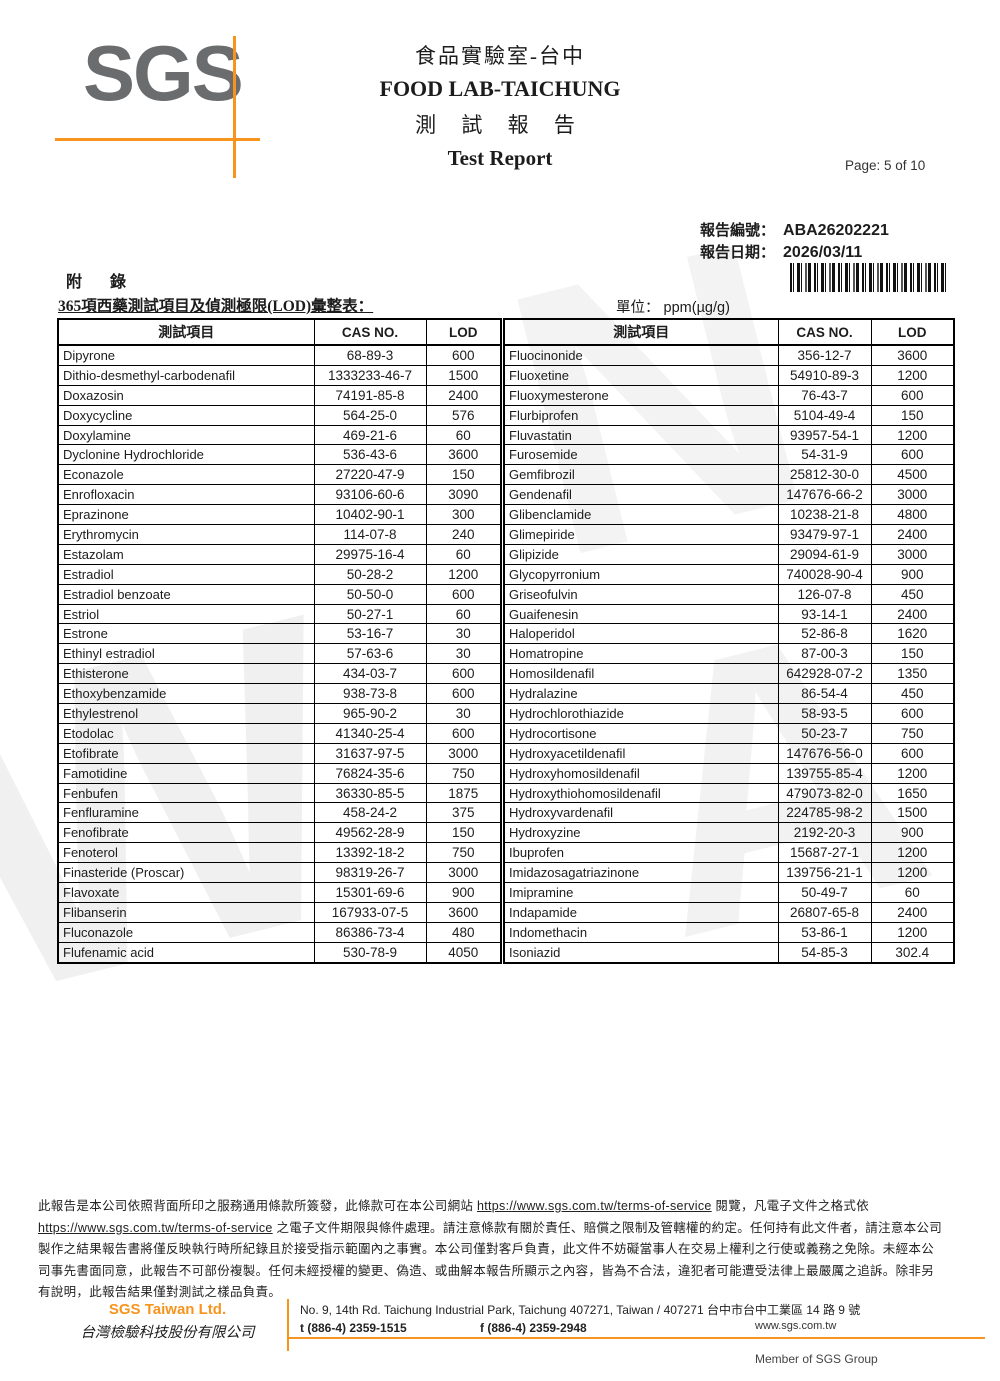 The width and height of the screenshot is (1000, 1381). Describe the element at coordinates (824, 515) in the screenshot. I see `cas-no: 10238-21-8` at that location.